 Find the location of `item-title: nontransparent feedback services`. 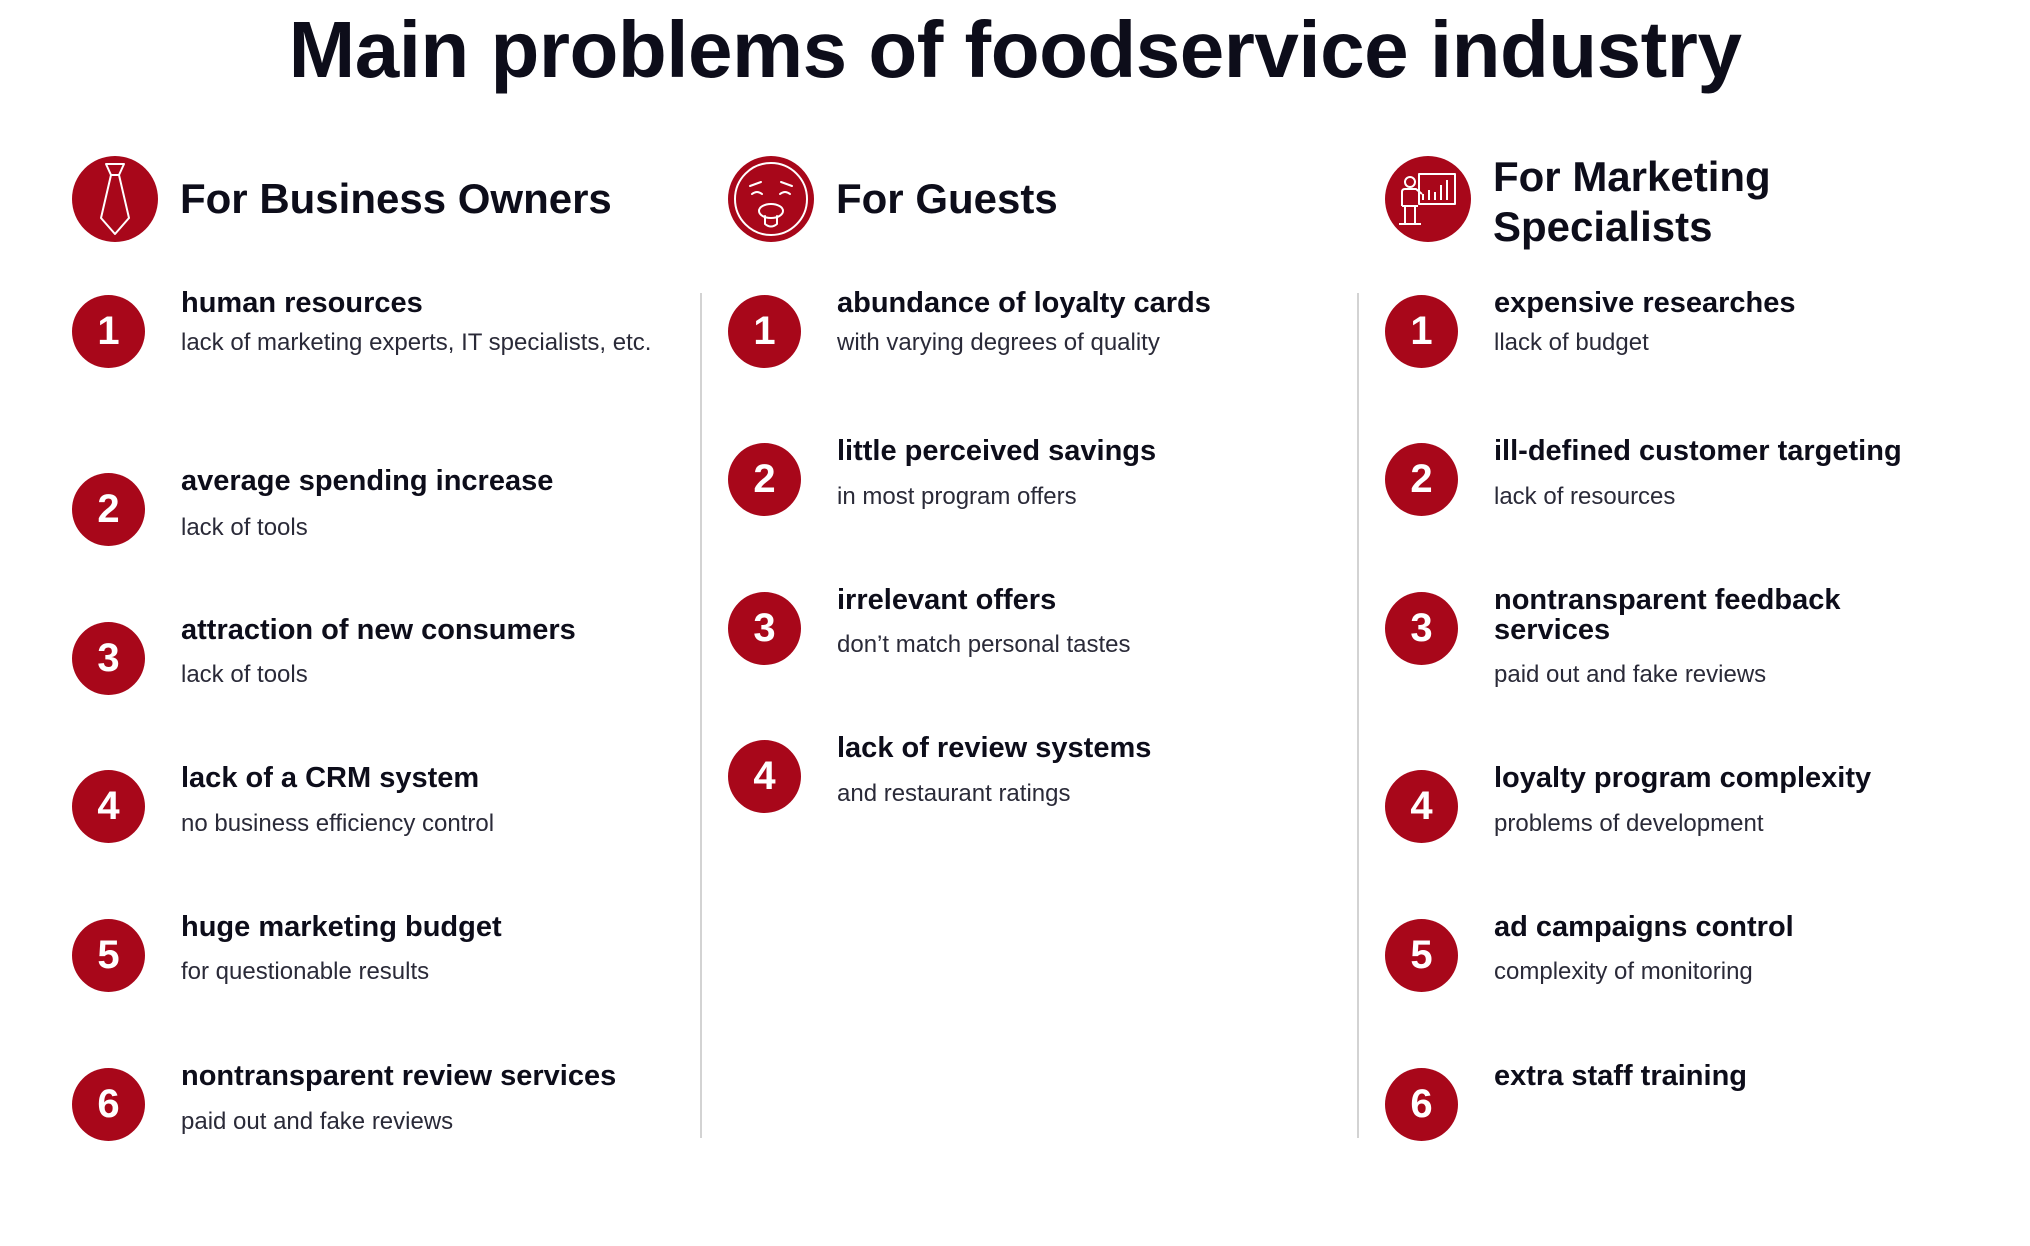

item-title: nontransparent feedback services is located at coordinates (1667, 615).